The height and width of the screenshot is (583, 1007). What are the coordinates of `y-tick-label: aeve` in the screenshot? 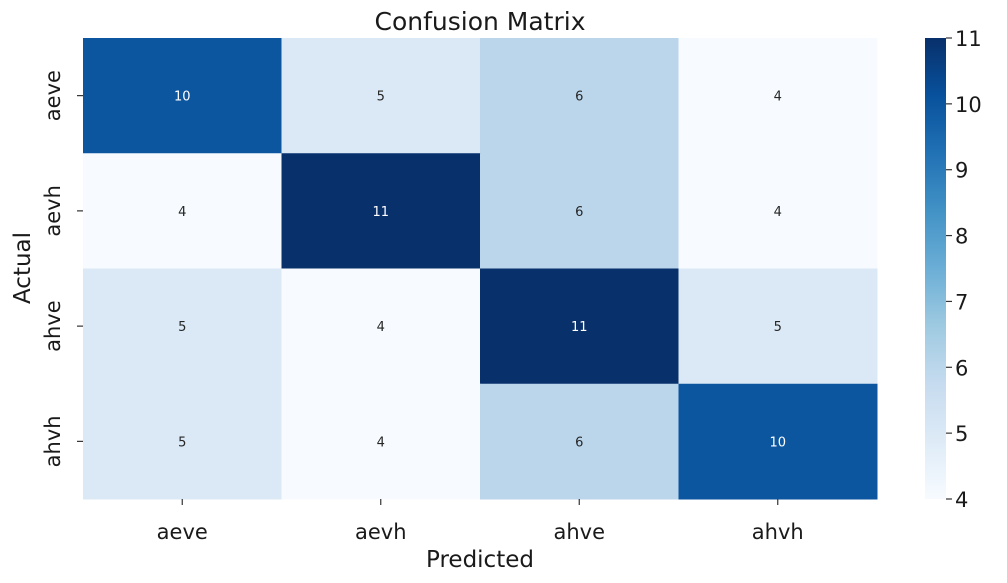 It's located at (53, 95).